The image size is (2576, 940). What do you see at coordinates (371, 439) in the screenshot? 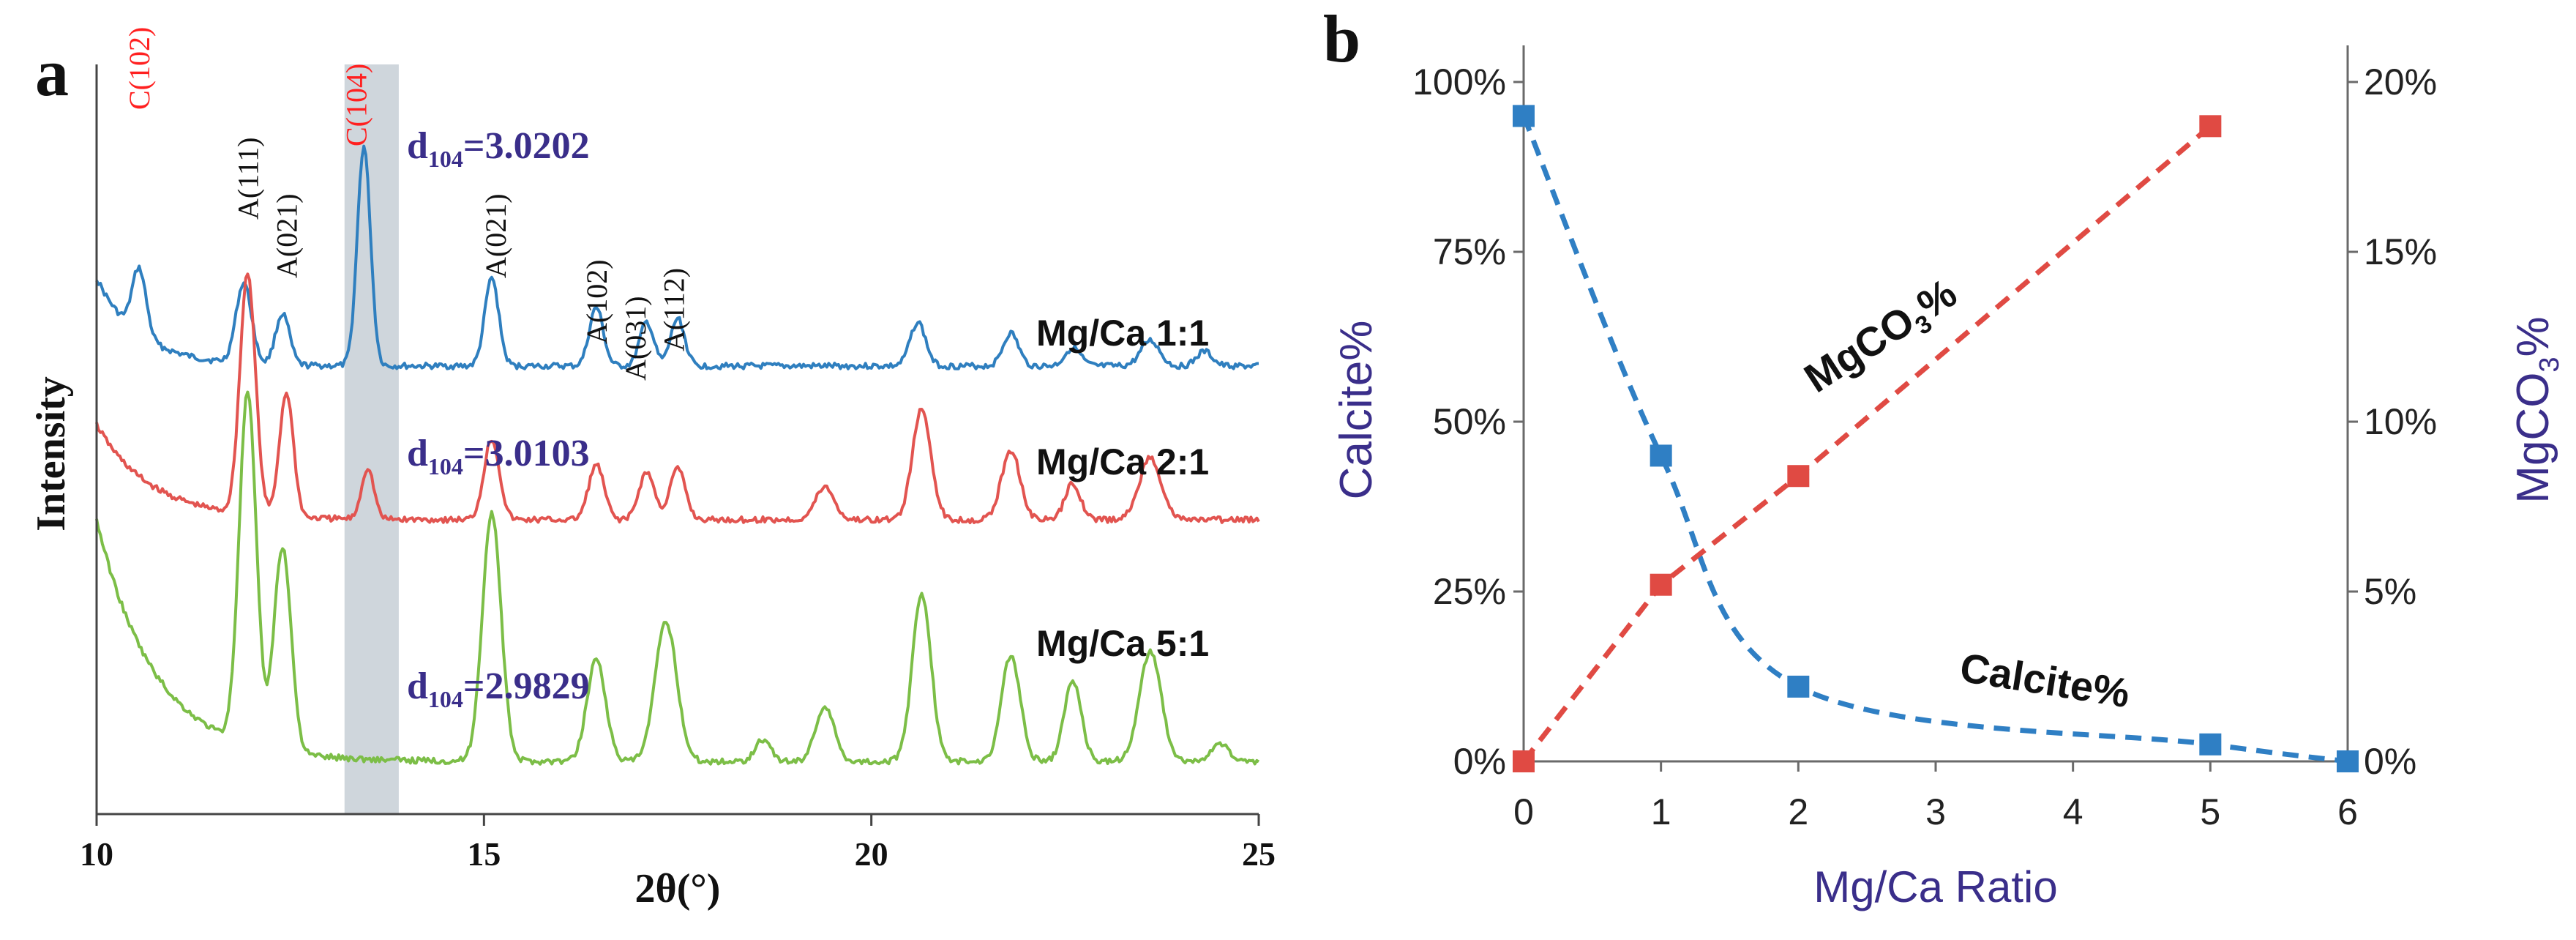
I see `c104-highlight-band` at bounding box center [371, 439].